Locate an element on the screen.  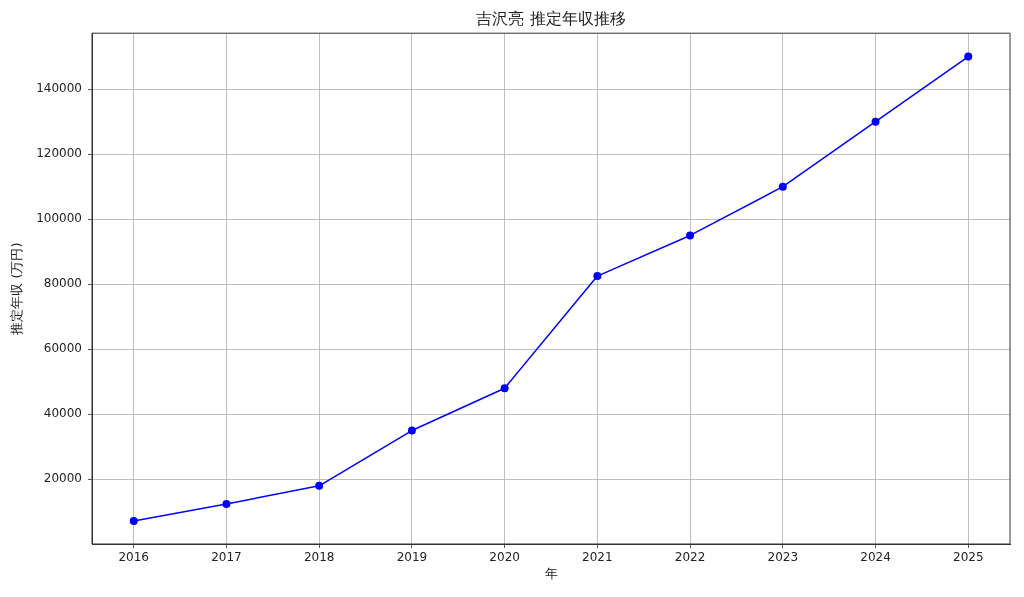
x-tick-label: 2021 is located at coordinates (597, 557).